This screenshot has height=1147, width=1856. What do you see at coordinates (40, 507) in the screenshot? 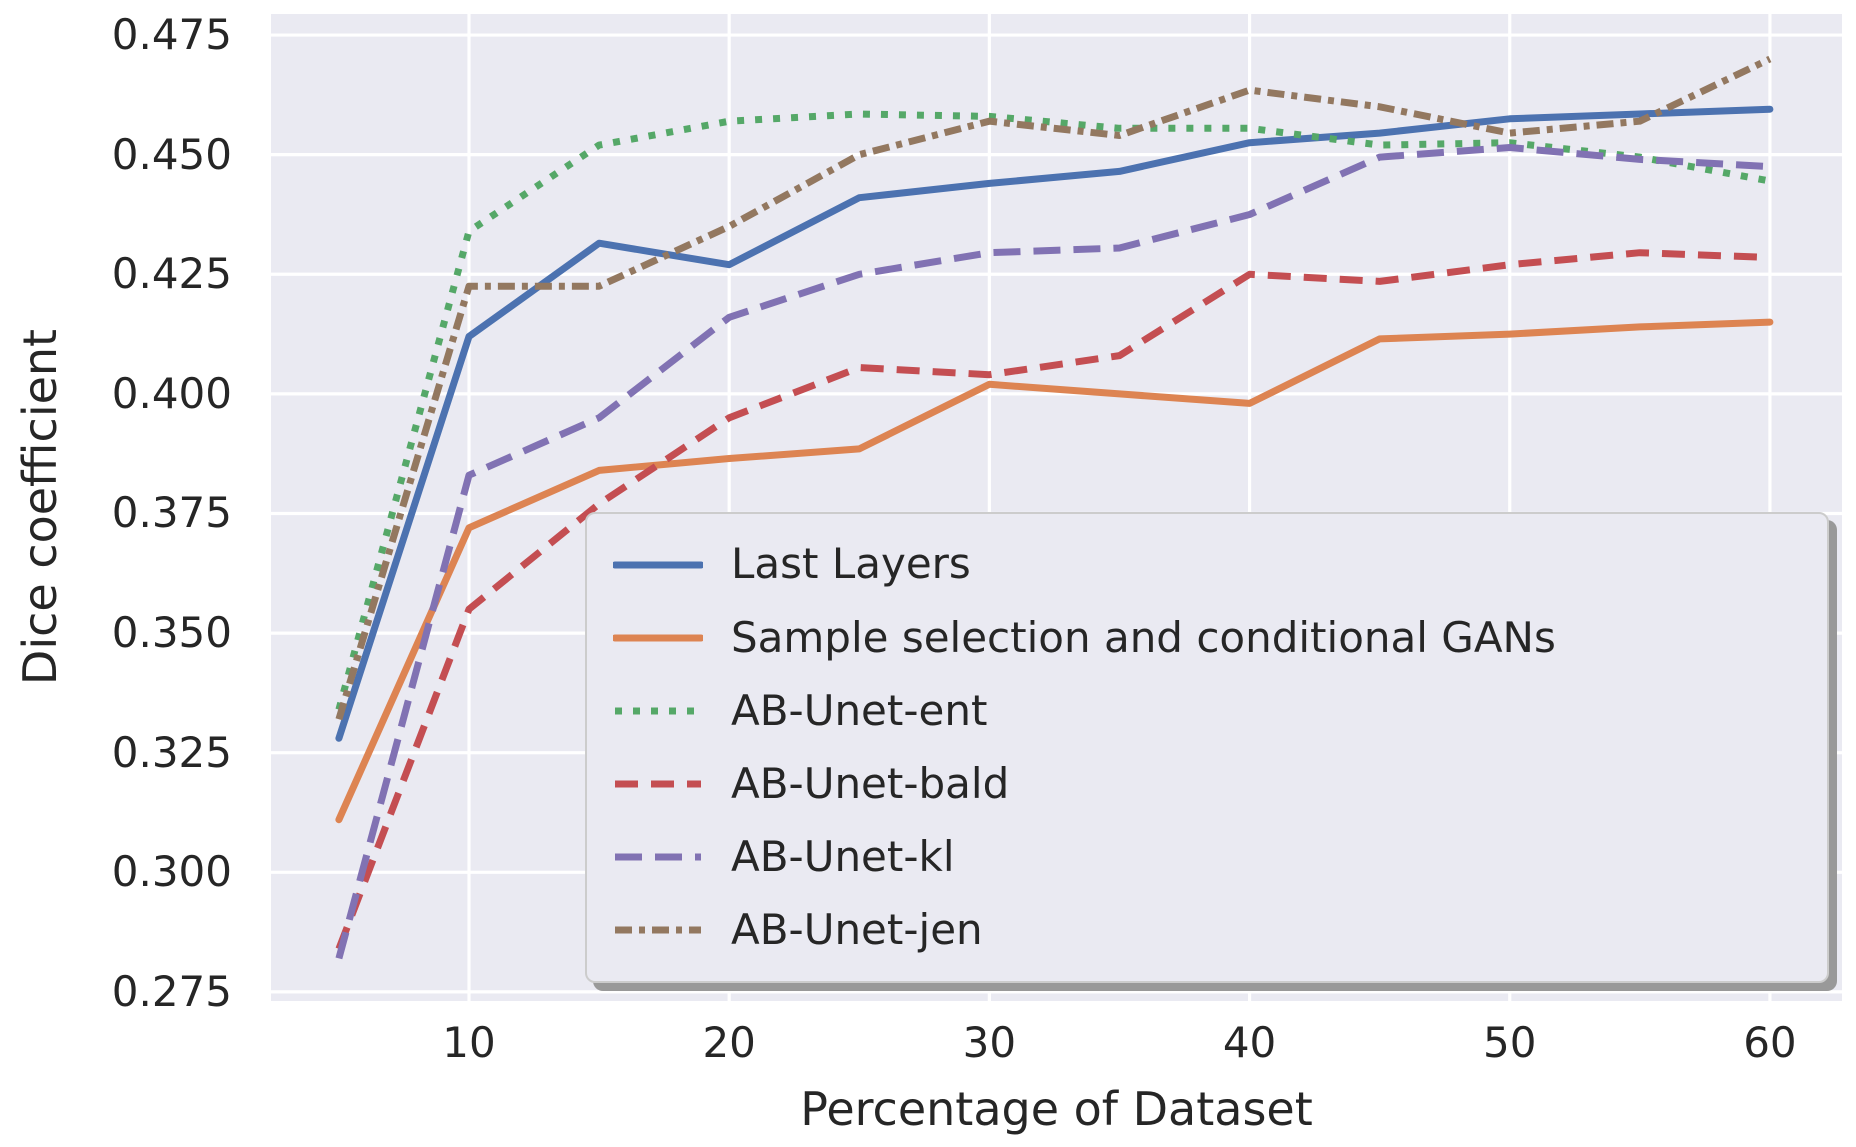
I see `y-axis-label: Dice coefficient` at bounding box center [40, 507].